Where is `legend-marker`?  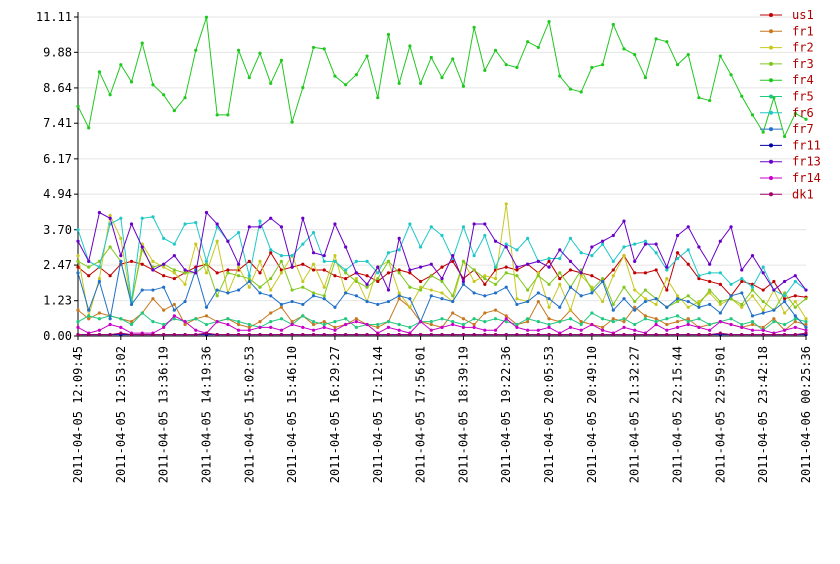 legend-marker is located at coordinates (771, 15).